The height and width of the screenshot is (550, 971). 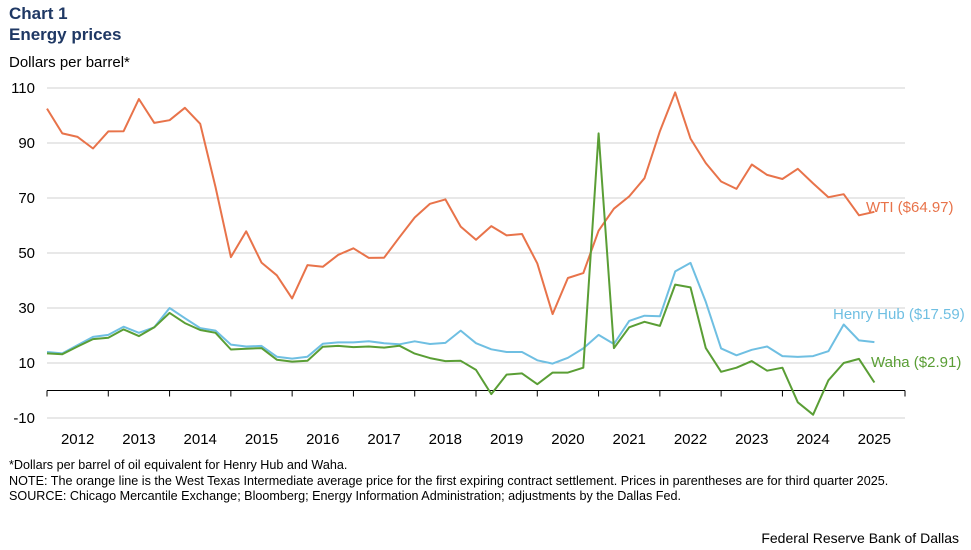 What do you see at coordinates (26, 363) in the screenshot?
I see `y-tick-label: 10` at bounding box center [26, 363].